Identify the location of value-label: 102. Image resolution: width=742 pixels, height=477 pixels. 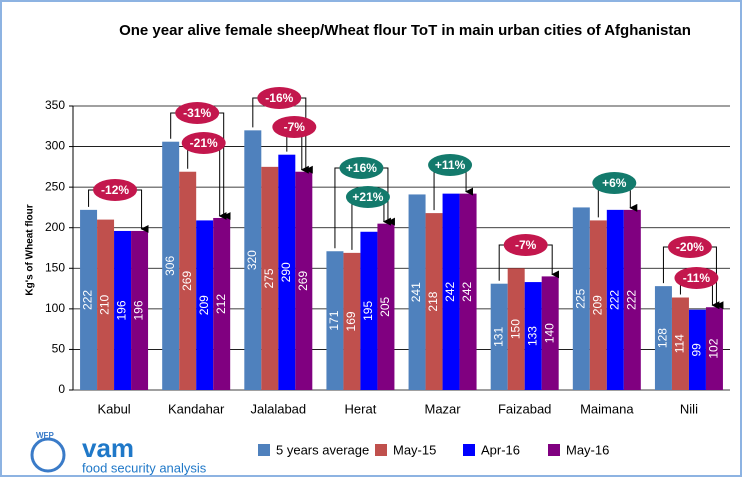
(714, 348).